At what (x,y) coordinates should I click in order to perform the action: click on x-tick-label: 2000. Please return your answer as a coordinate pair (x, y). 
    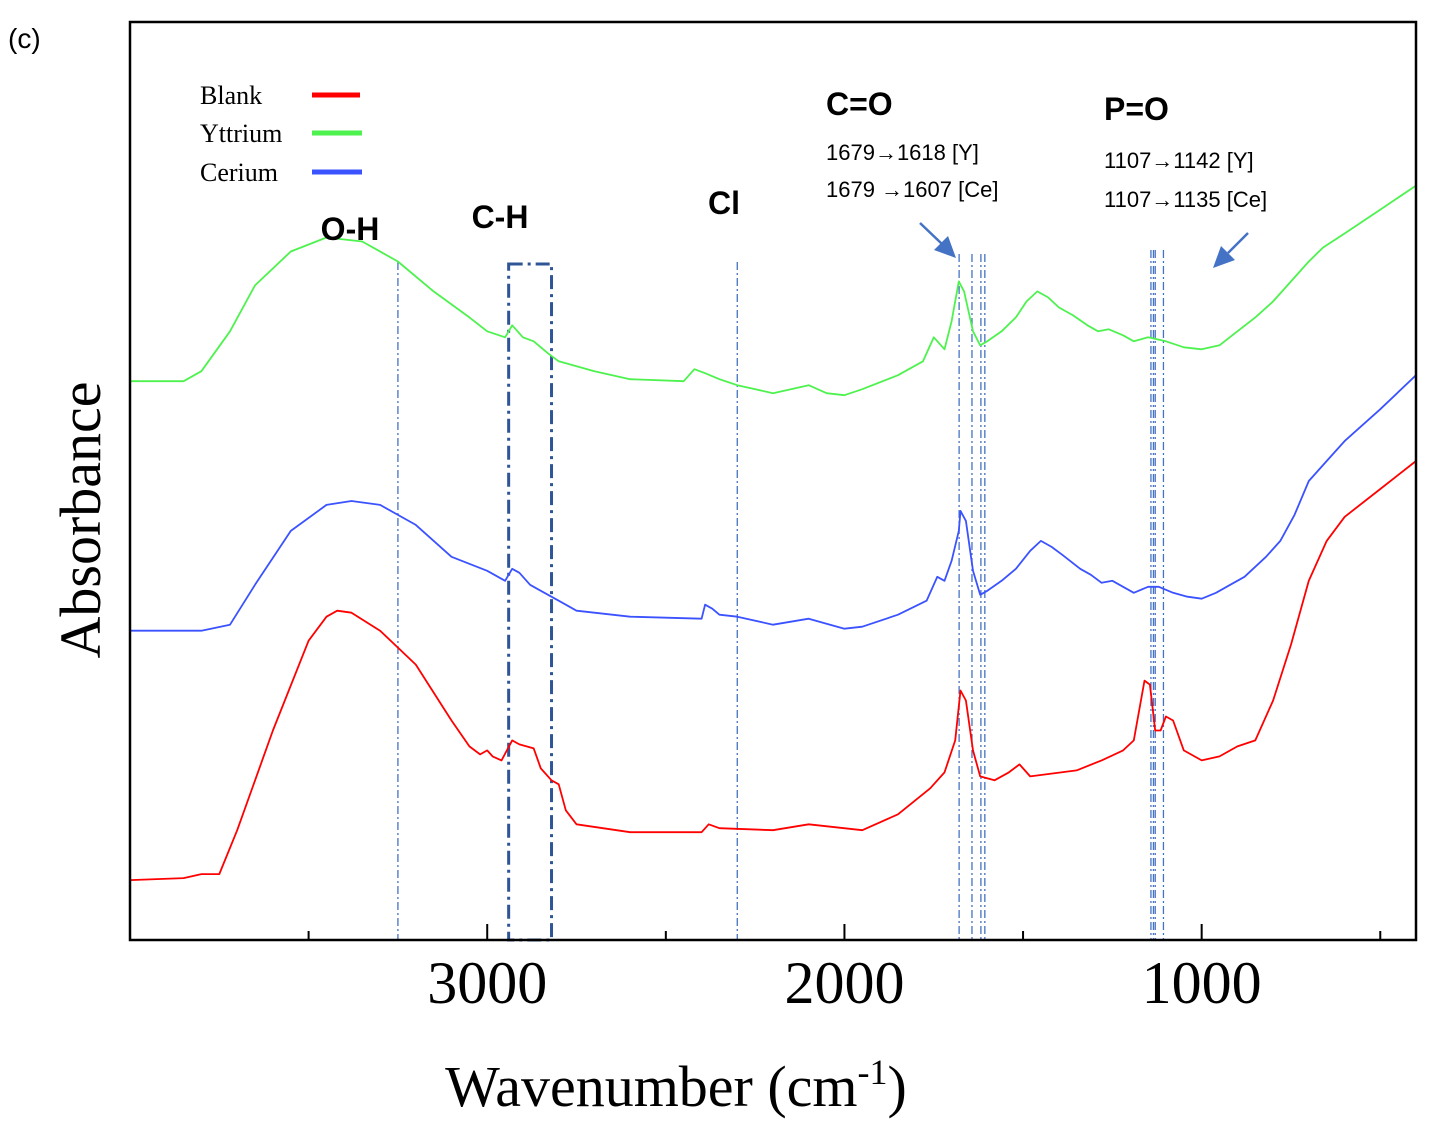
    Looking at the image, I should click on (844, 983).